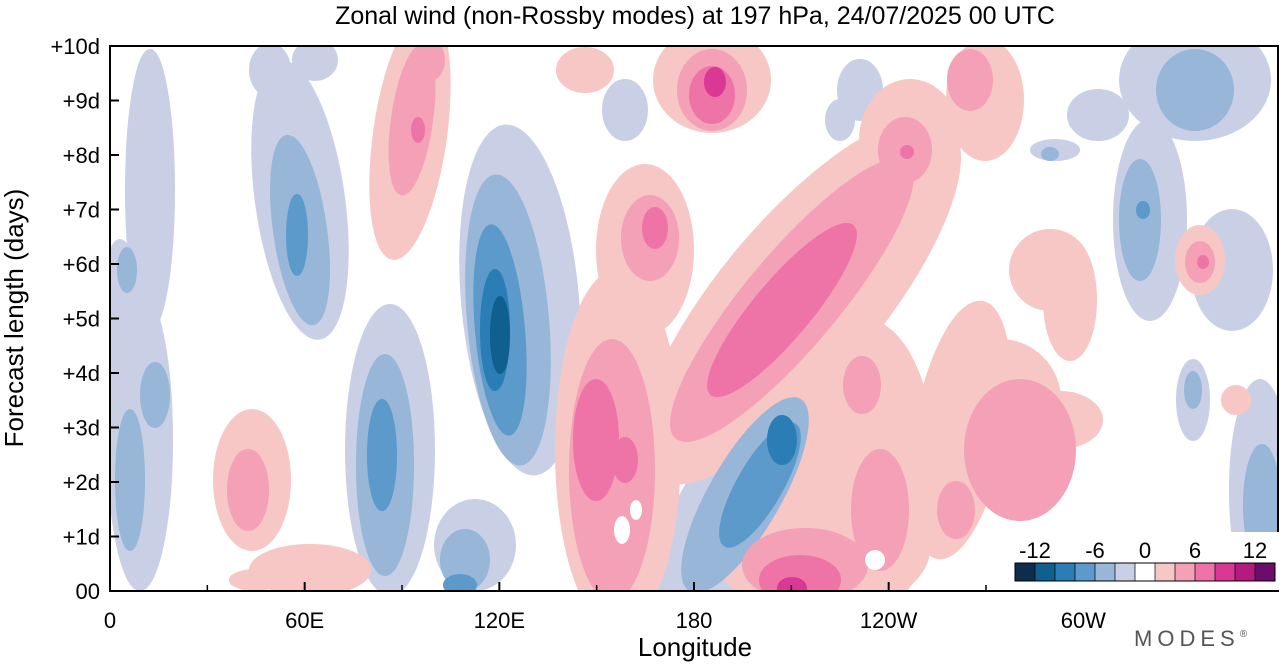 This screenshot has width=1280, height=664. I want to click on x-tick-label: 180, so click(694, 620).